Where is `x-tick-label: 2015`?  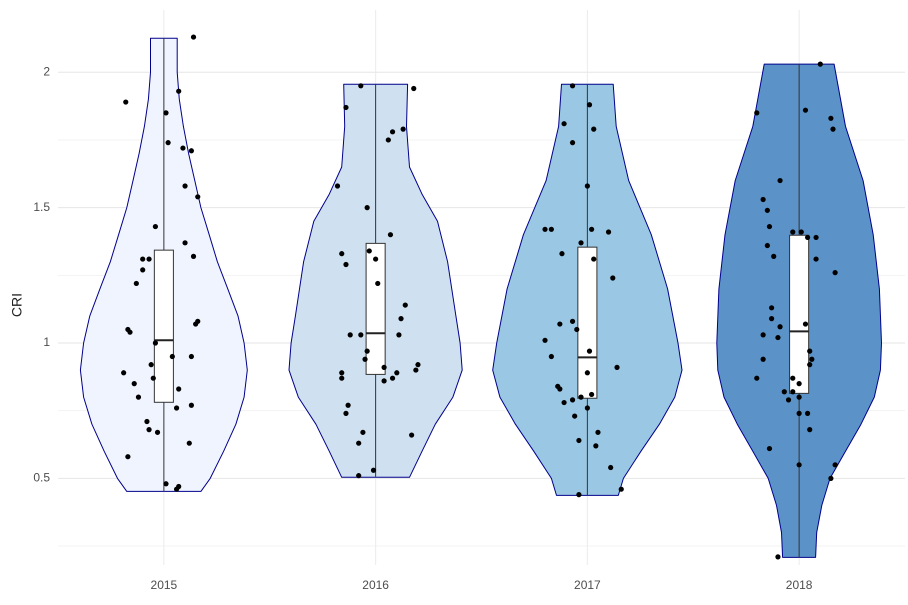
x-tick-label: 2015 is located at coordinates (164, 585).